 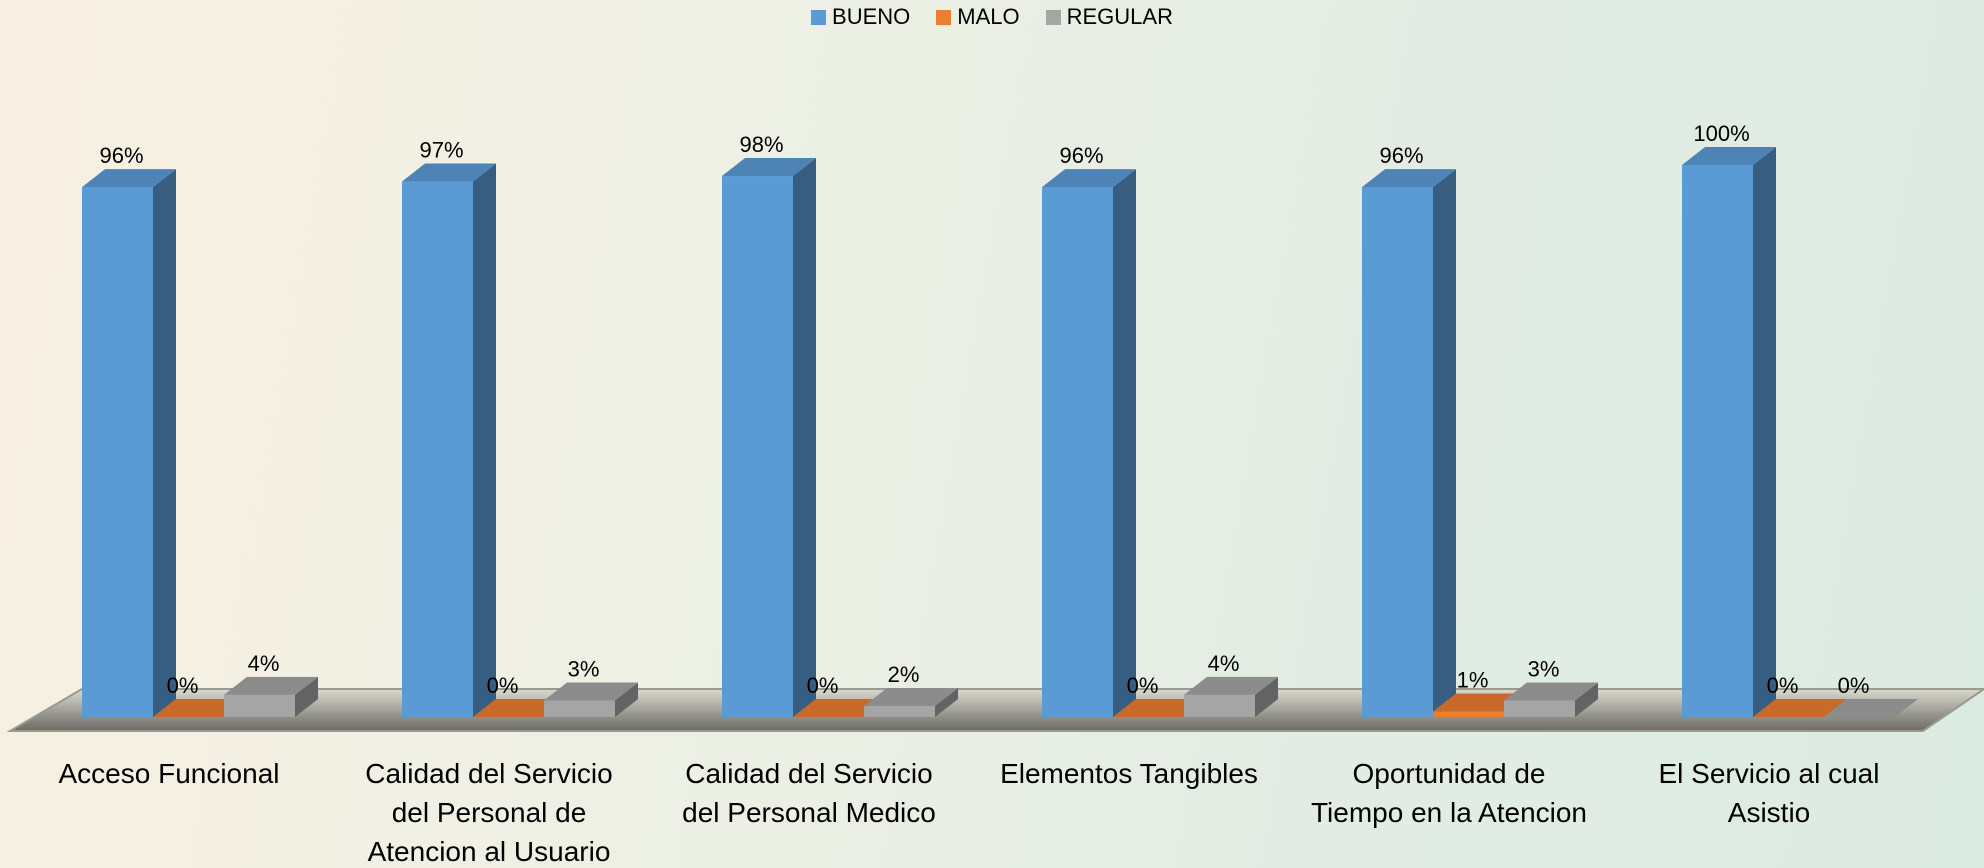 I want to click on data-label: 97%, so click(x=441, y=150).